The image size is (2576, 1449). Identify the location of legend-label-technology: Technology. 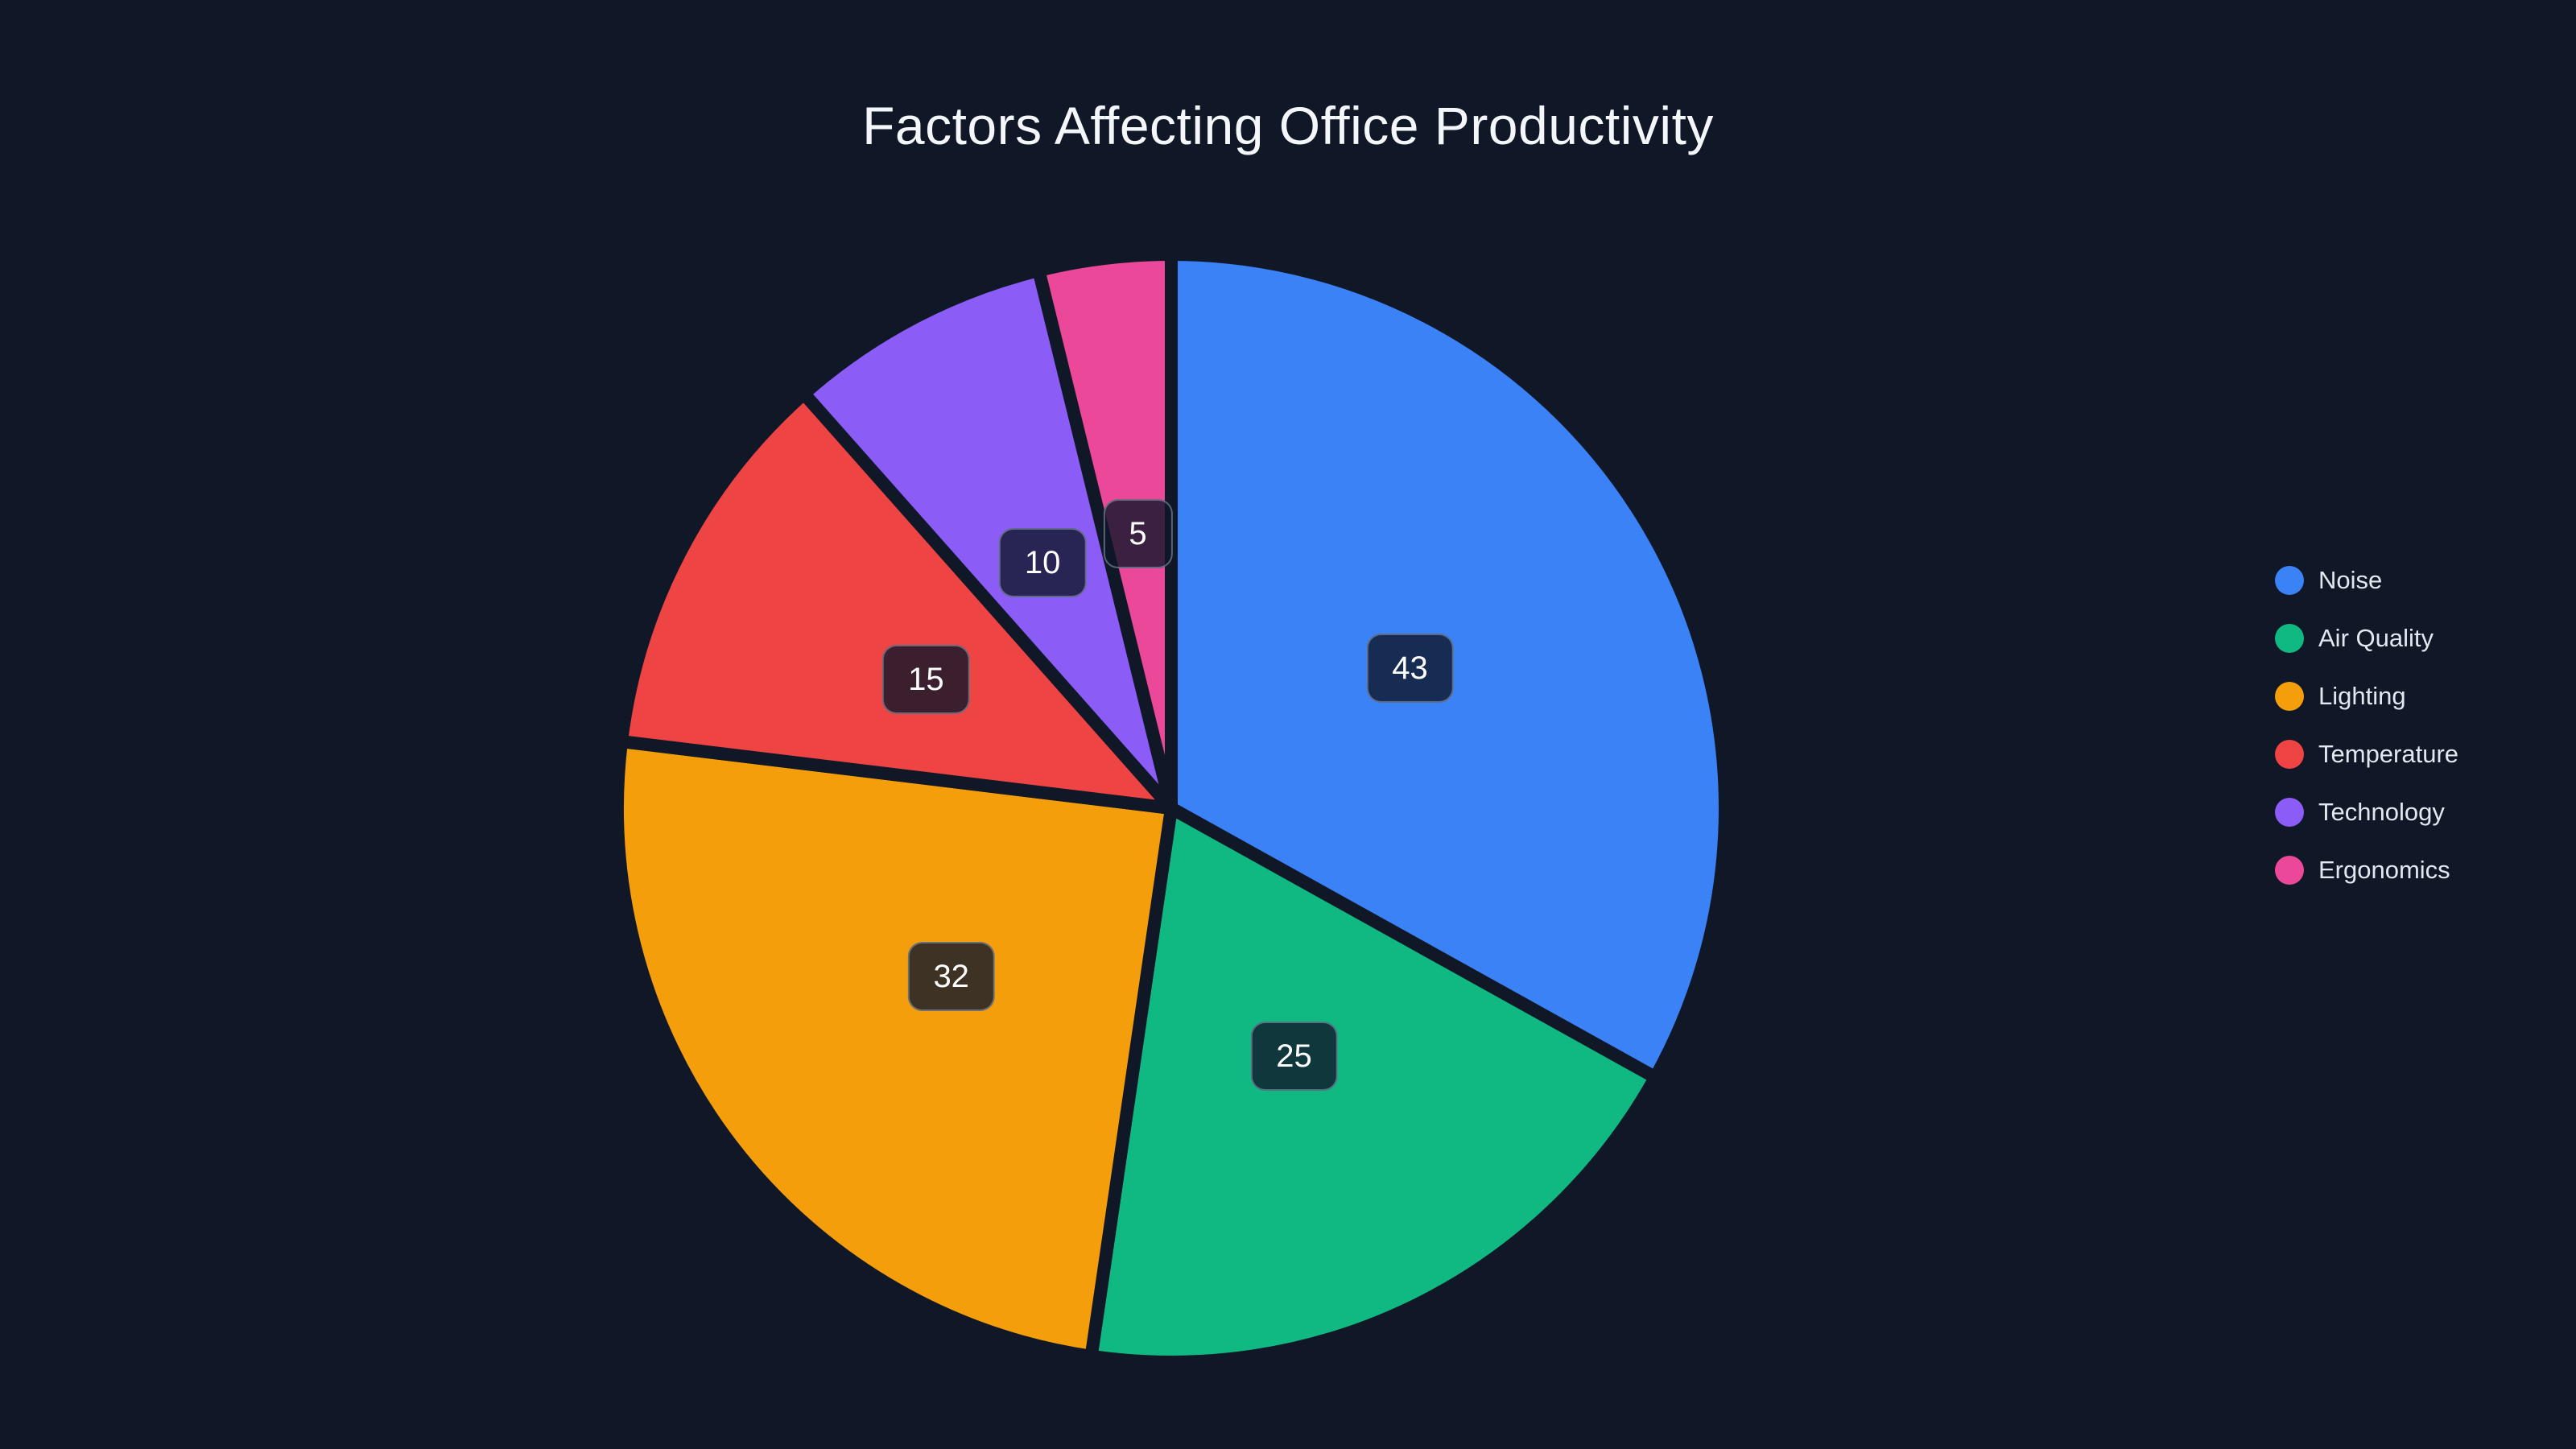
(2381, 812).